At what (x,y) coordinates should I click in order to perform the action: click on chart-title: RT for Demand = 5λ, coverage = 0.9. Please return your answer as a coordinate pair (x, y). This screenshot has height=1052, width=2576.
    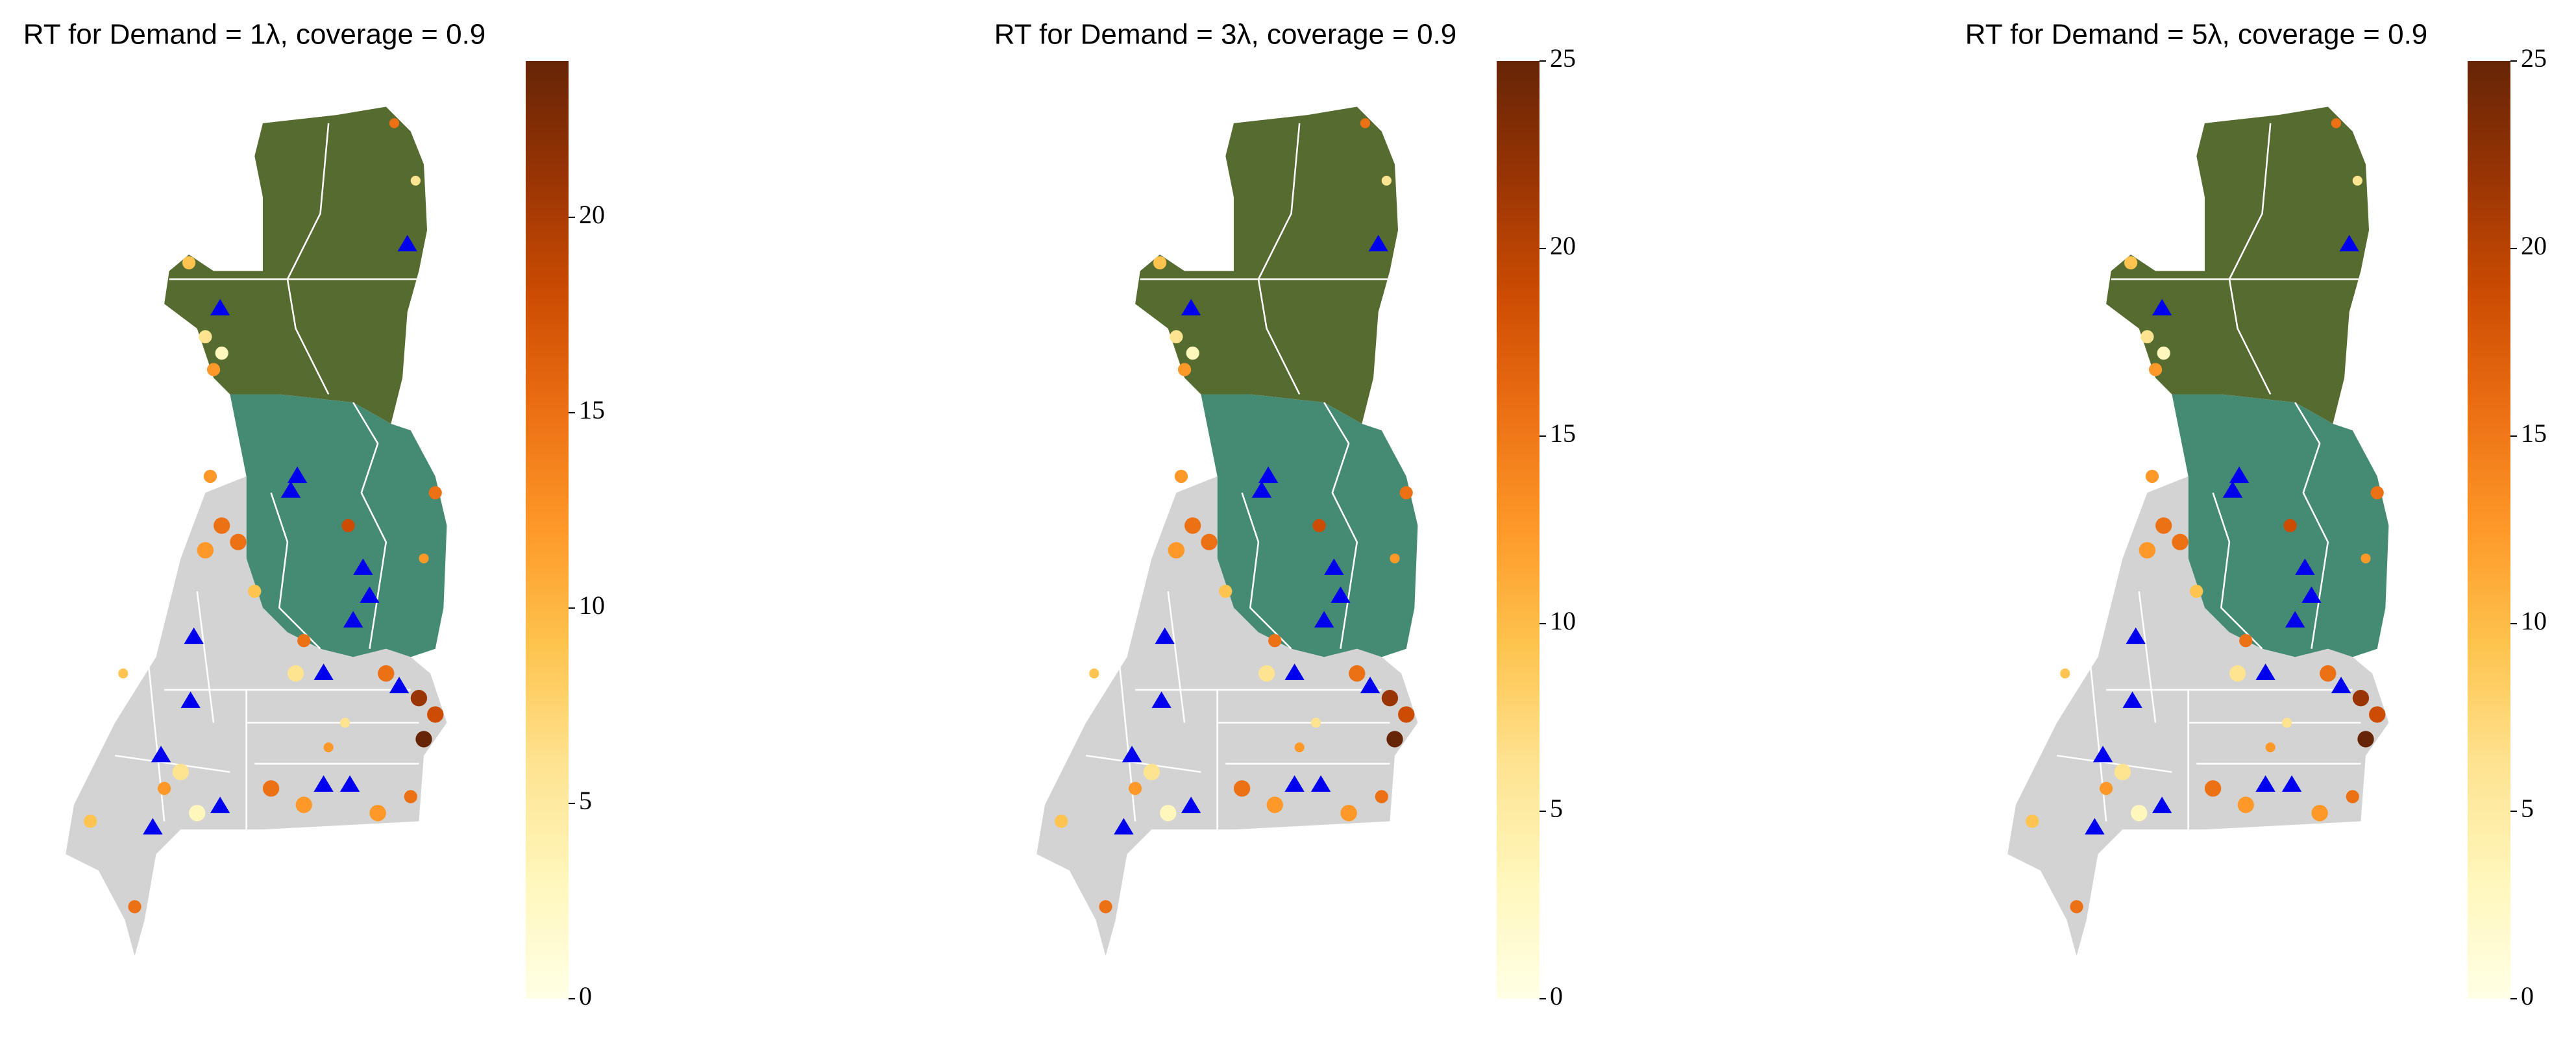
    Looking at the image, I should click on (2196, 35).